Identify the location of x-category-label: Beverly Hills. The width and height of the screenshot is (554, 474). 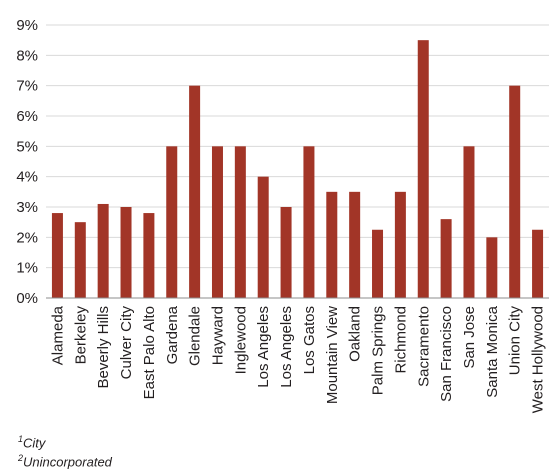
(103, 347).